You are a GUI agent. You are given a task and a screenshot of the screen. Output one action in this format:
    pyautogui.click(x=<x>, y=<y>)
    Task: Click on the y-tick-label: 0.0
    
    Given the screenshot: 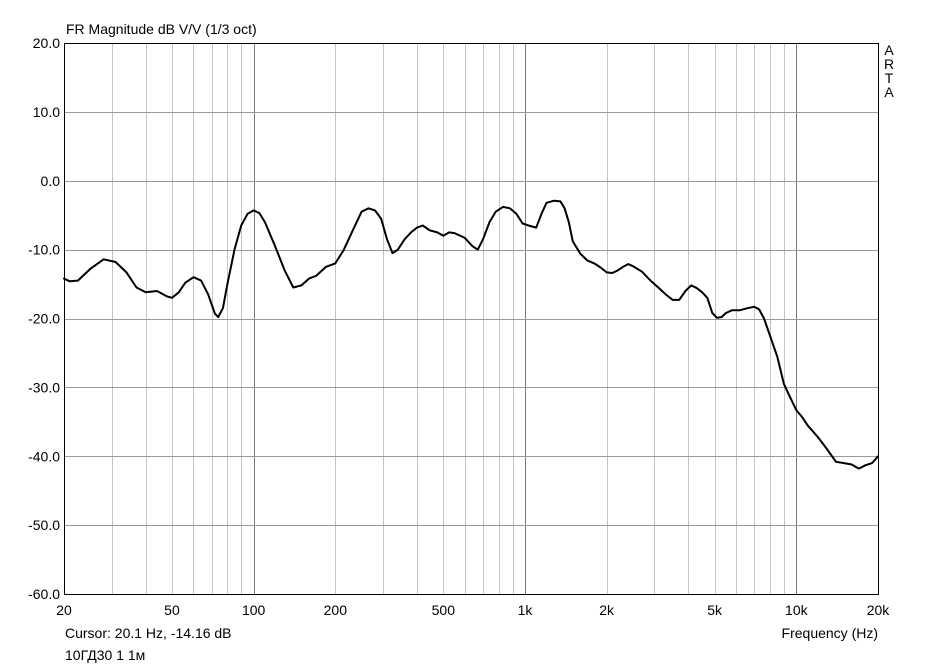 What is the action you would take?
    pyautogui.click(x=51, y=181)
    